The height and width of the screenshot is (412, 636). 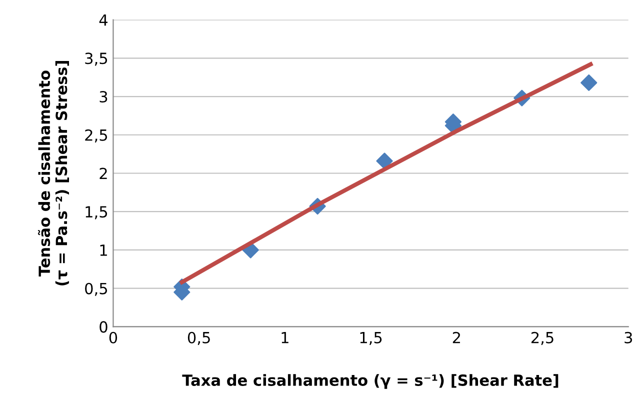 What do you see at coordinates (542, 338) in the screenshot?
I see `x-tick-label: 2,5` at bounding box center [542, 338].